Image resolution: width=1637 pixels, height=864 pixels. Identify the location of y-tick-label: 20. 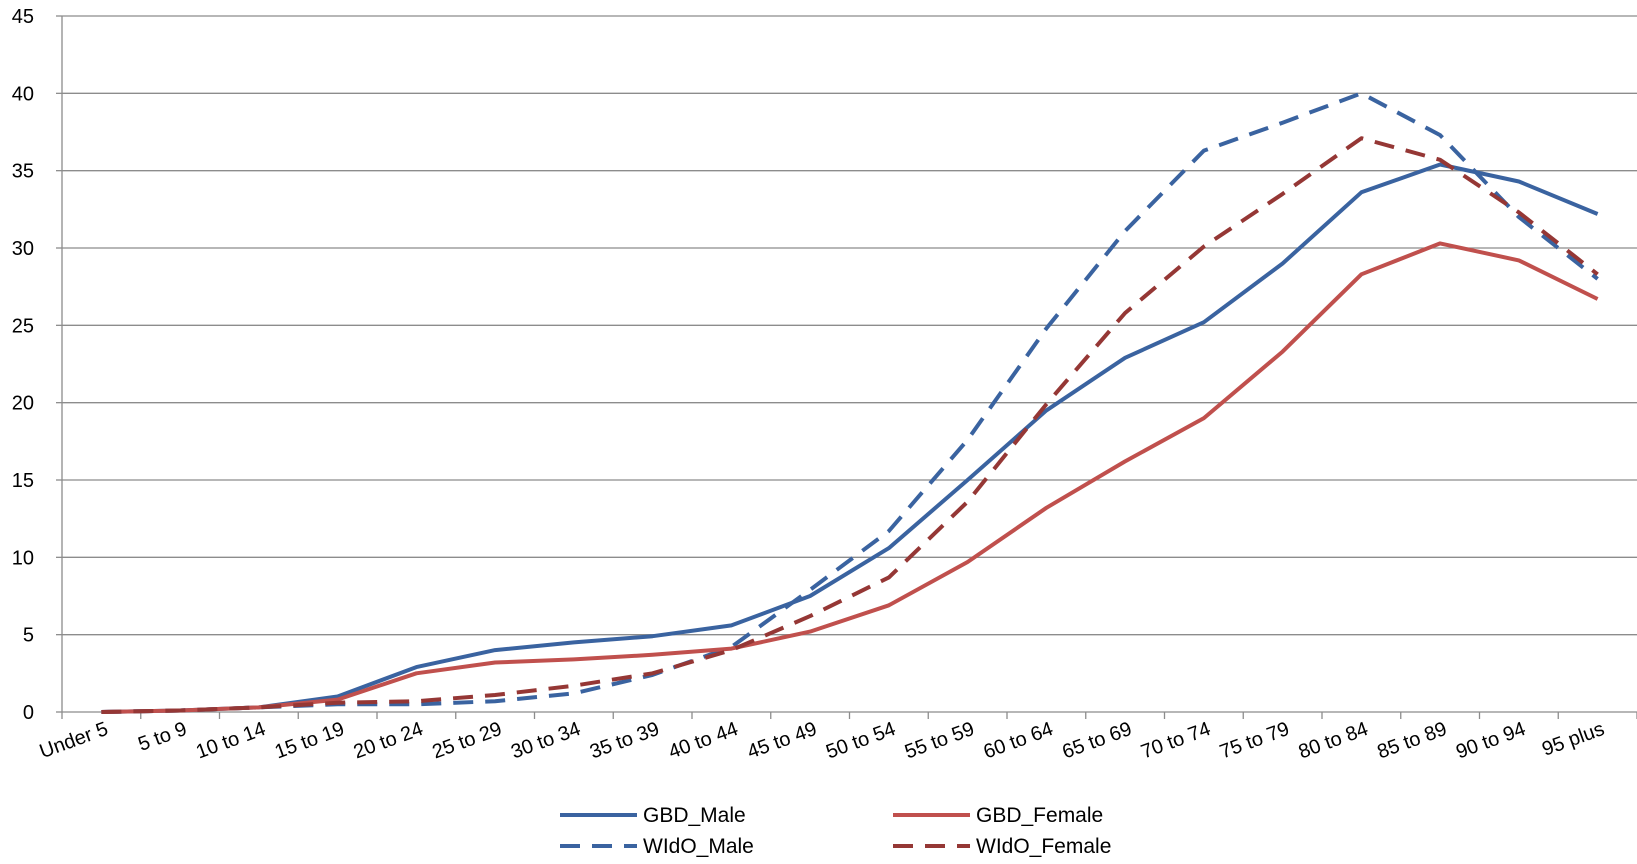
(23, 404).